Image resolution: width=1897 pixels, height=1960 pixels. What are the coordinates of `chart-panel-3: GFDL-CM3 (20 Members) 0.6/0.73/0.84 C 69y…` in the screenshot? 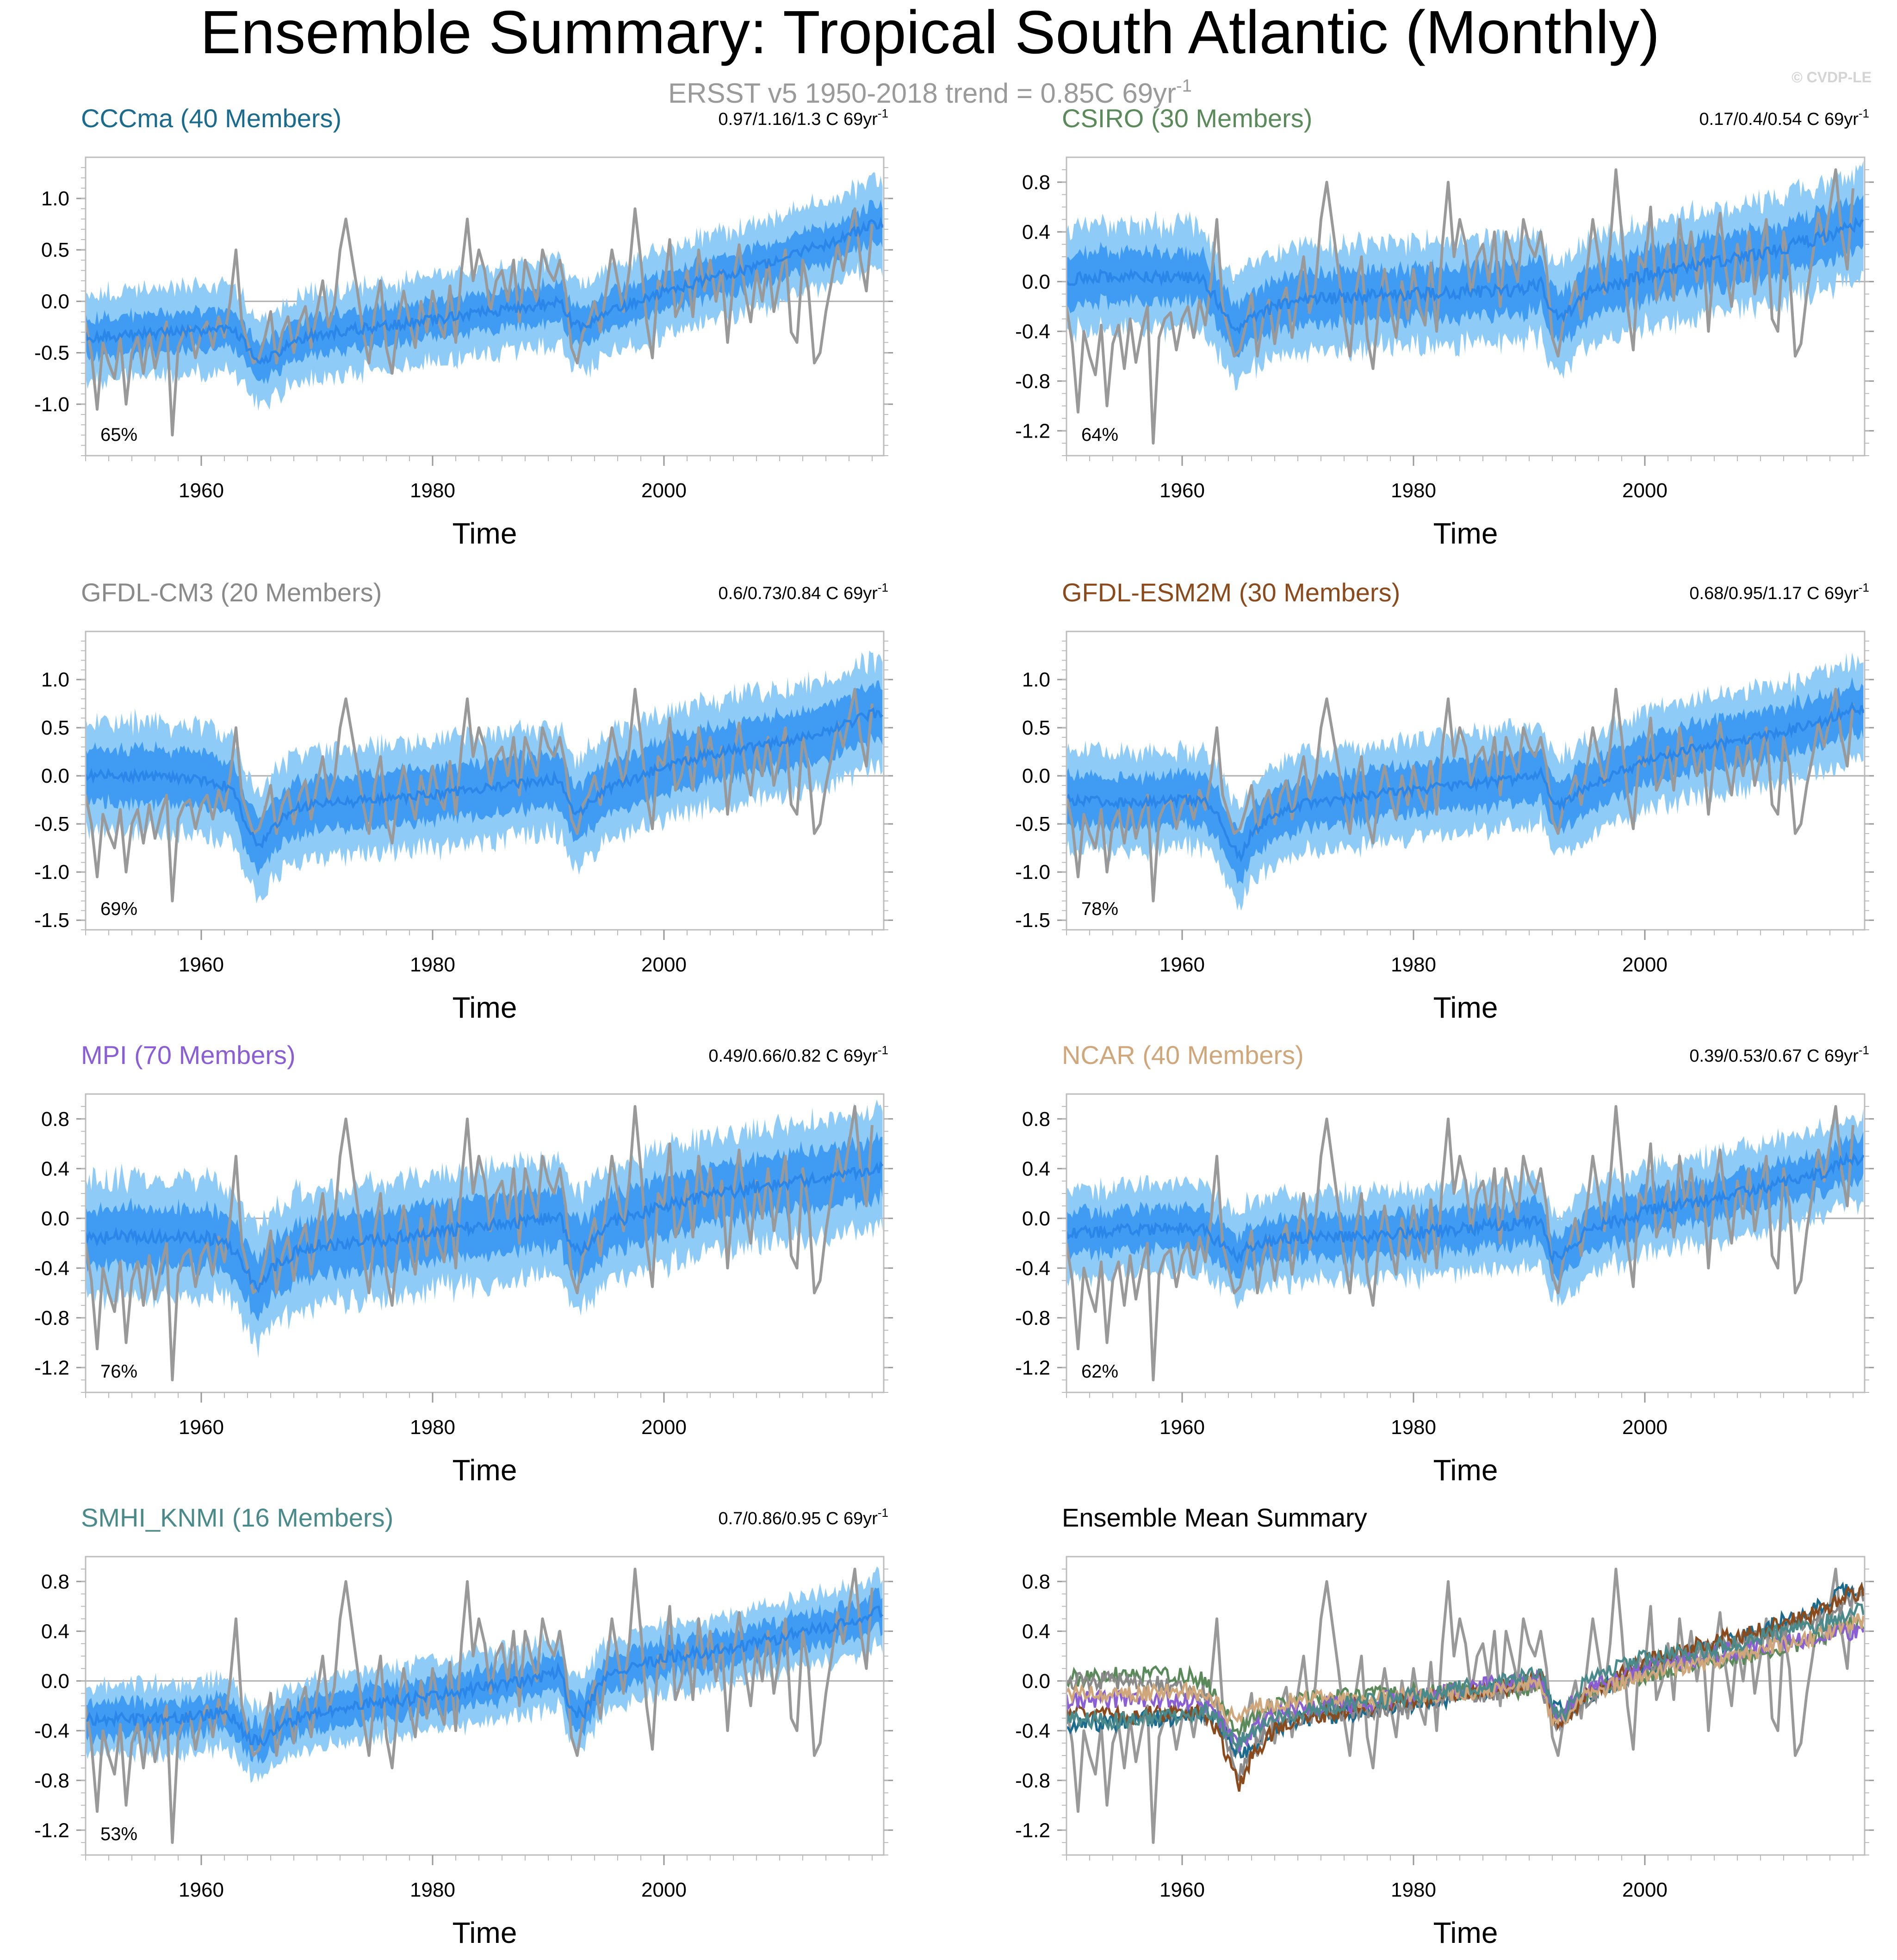 It's located at (463, 801).